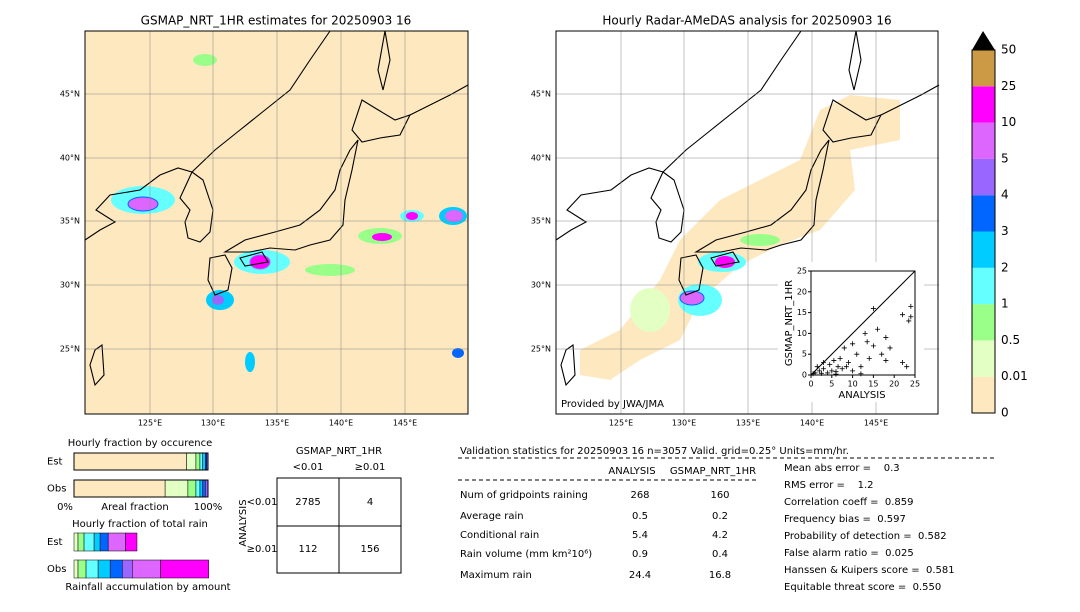 The height and width of the screenshot is (612, 1080). I want to click on y-axis-label: GSMAP_NRT_1HR, so click(789, 323).